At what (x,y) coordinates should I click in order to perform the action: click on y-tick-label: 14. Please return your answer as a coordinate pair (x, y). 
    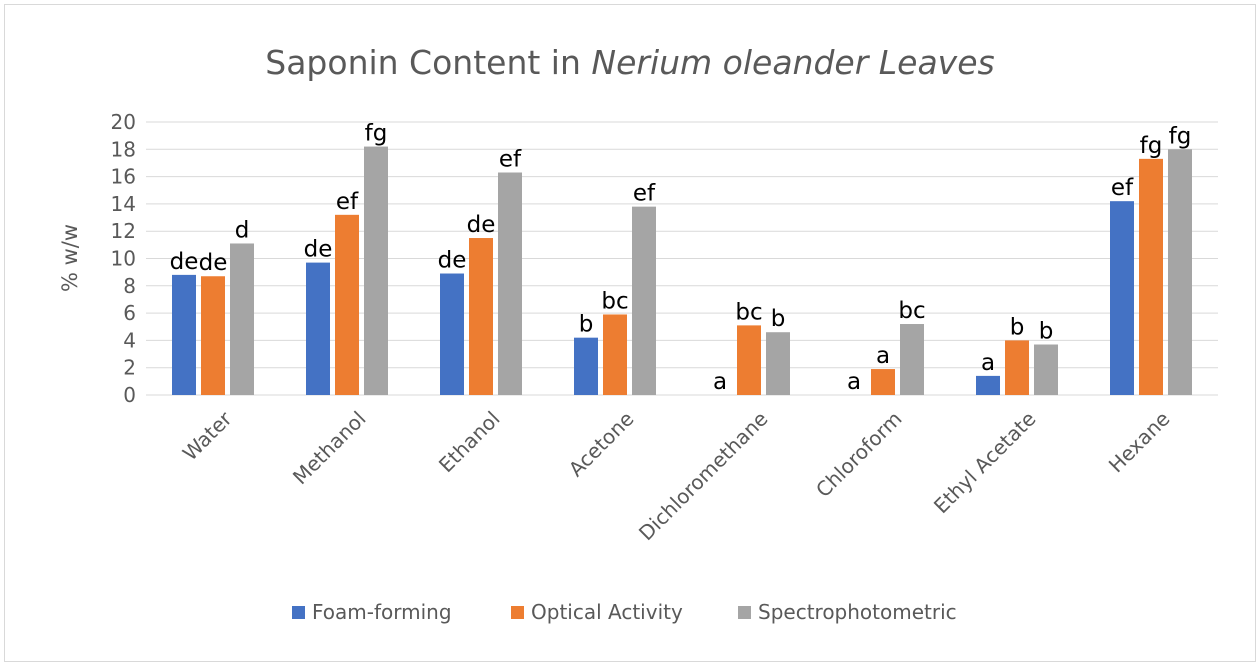
    Looking at the image, I should click on (123, 204).